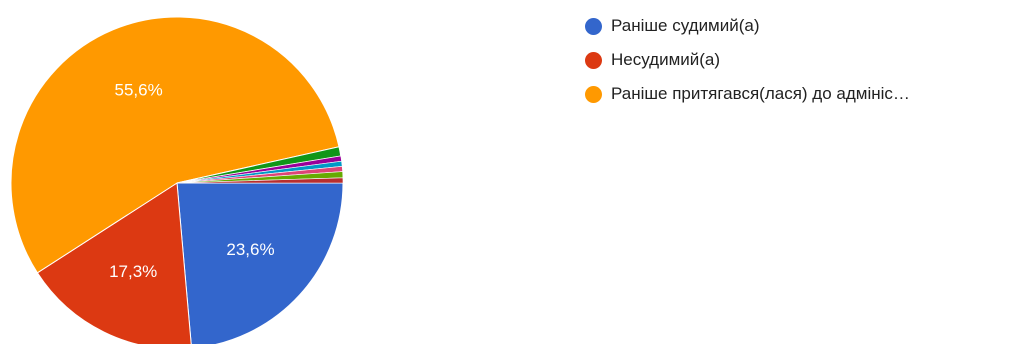 The image size is (1011, 344). I want to click on pie-data-labels: 23,6% 17,3% 55,6%, so click(192, 181).